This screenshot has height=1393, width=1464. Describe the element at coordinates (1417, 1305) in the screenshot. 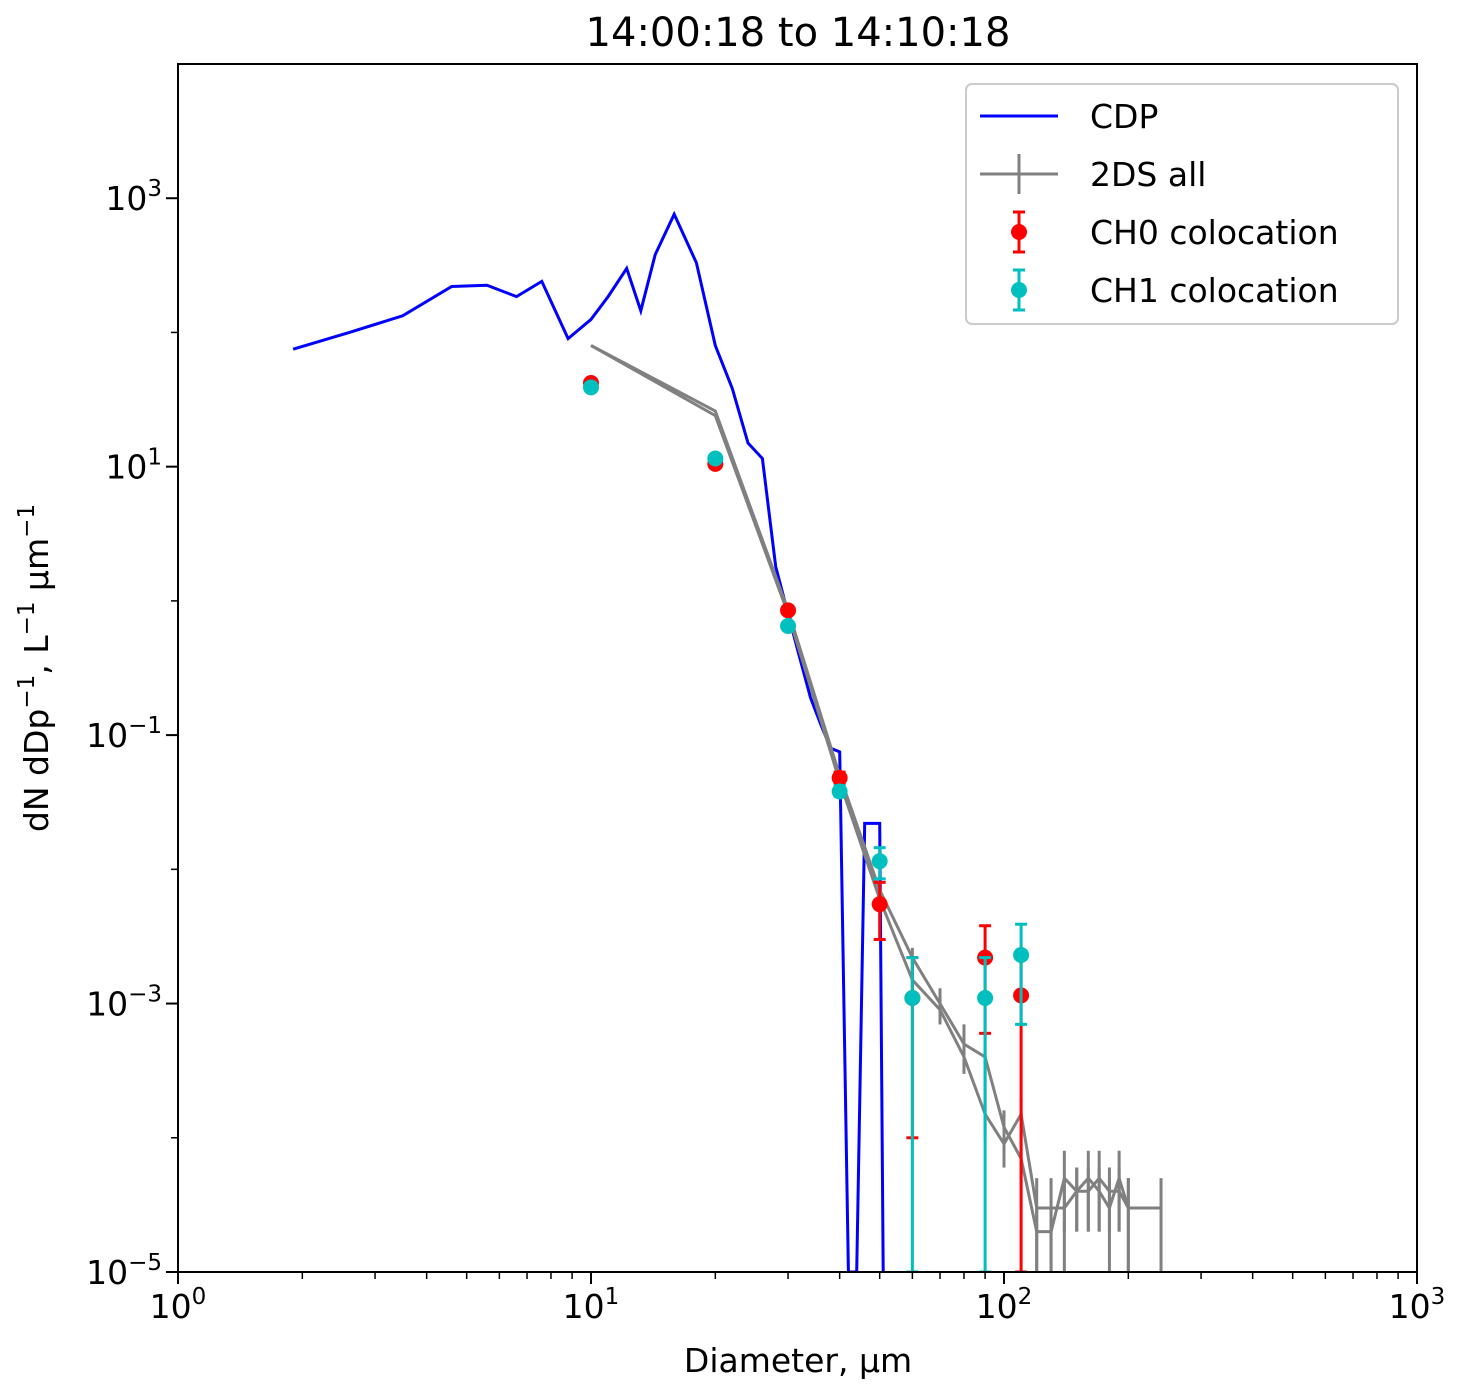

I see `x-tick-label: 103` at that location.